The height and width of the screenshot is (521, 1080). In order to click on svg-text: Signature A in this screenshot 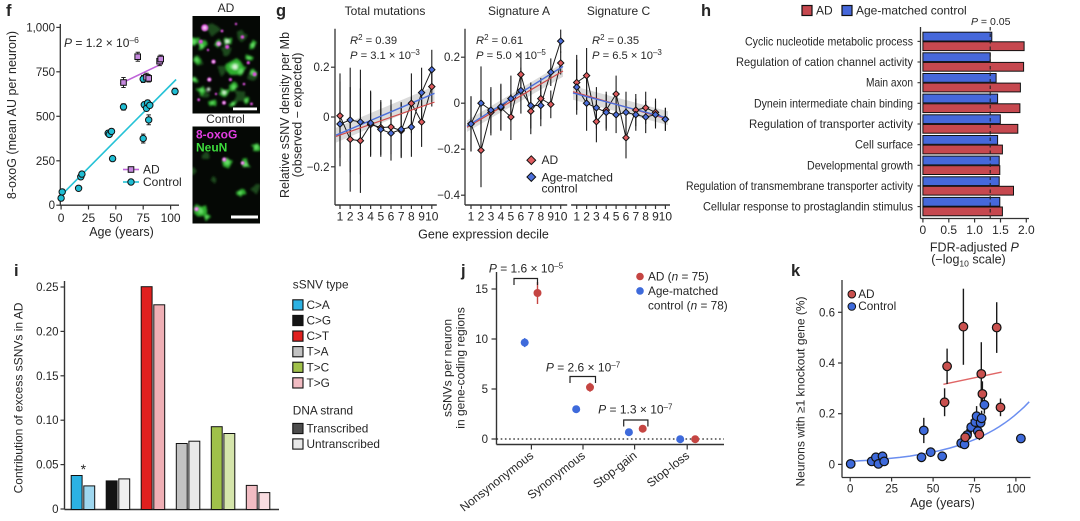, I will do `click(519, 11)`.